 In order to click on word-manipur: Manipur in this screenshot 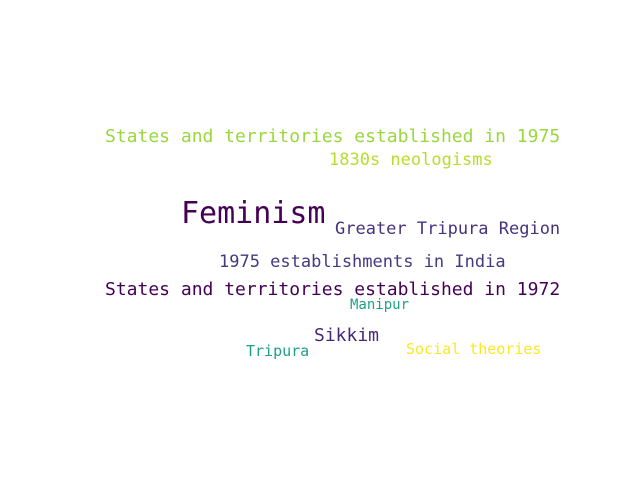, I will do `click(380, 305)`.